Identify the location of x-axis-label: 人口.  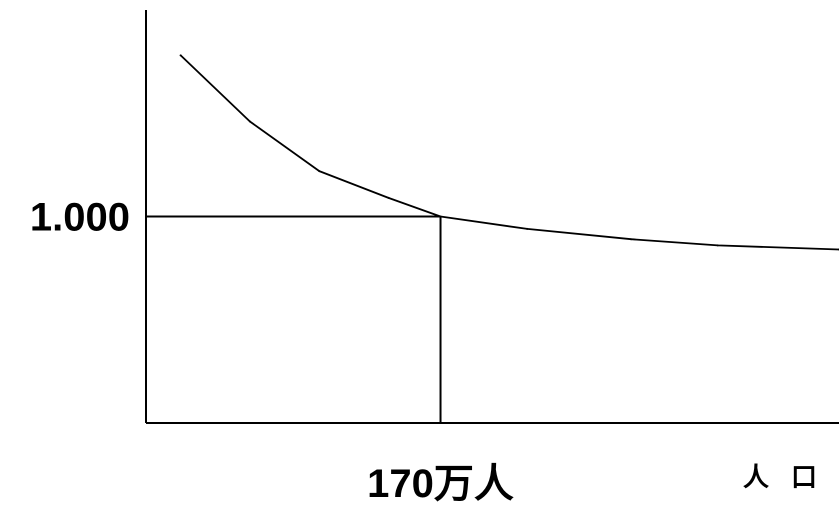
(791, 477).